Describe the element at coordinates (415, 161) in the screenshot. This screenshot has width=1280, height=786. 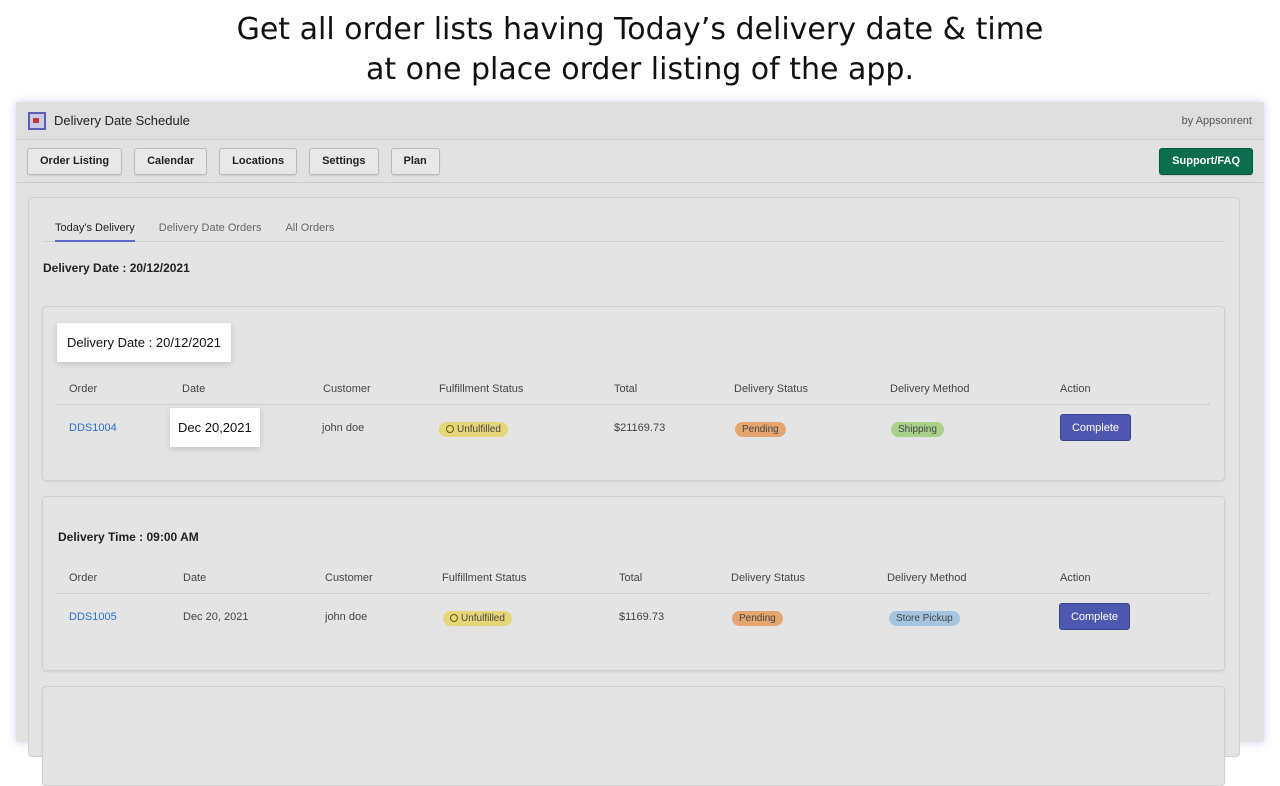
I see `nav-plan: Plan` at that location.